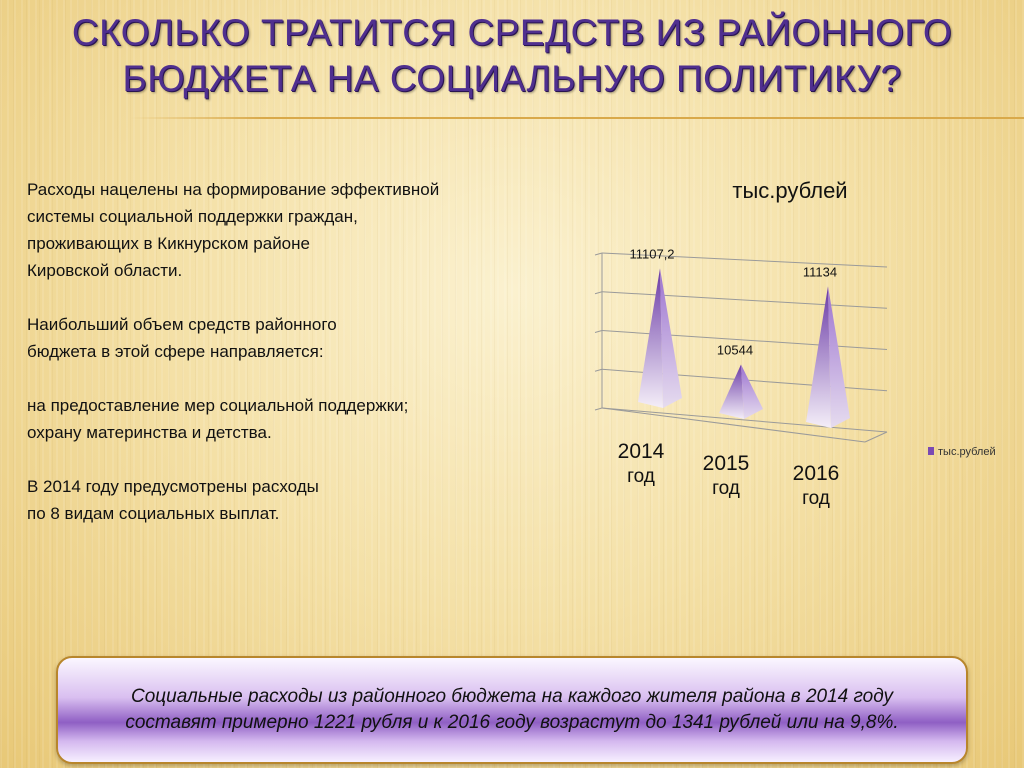 Image resolution: width=1024 pixels, height=768 pixels. I want to click on legend: тыс.рублей, so click(962, 452).